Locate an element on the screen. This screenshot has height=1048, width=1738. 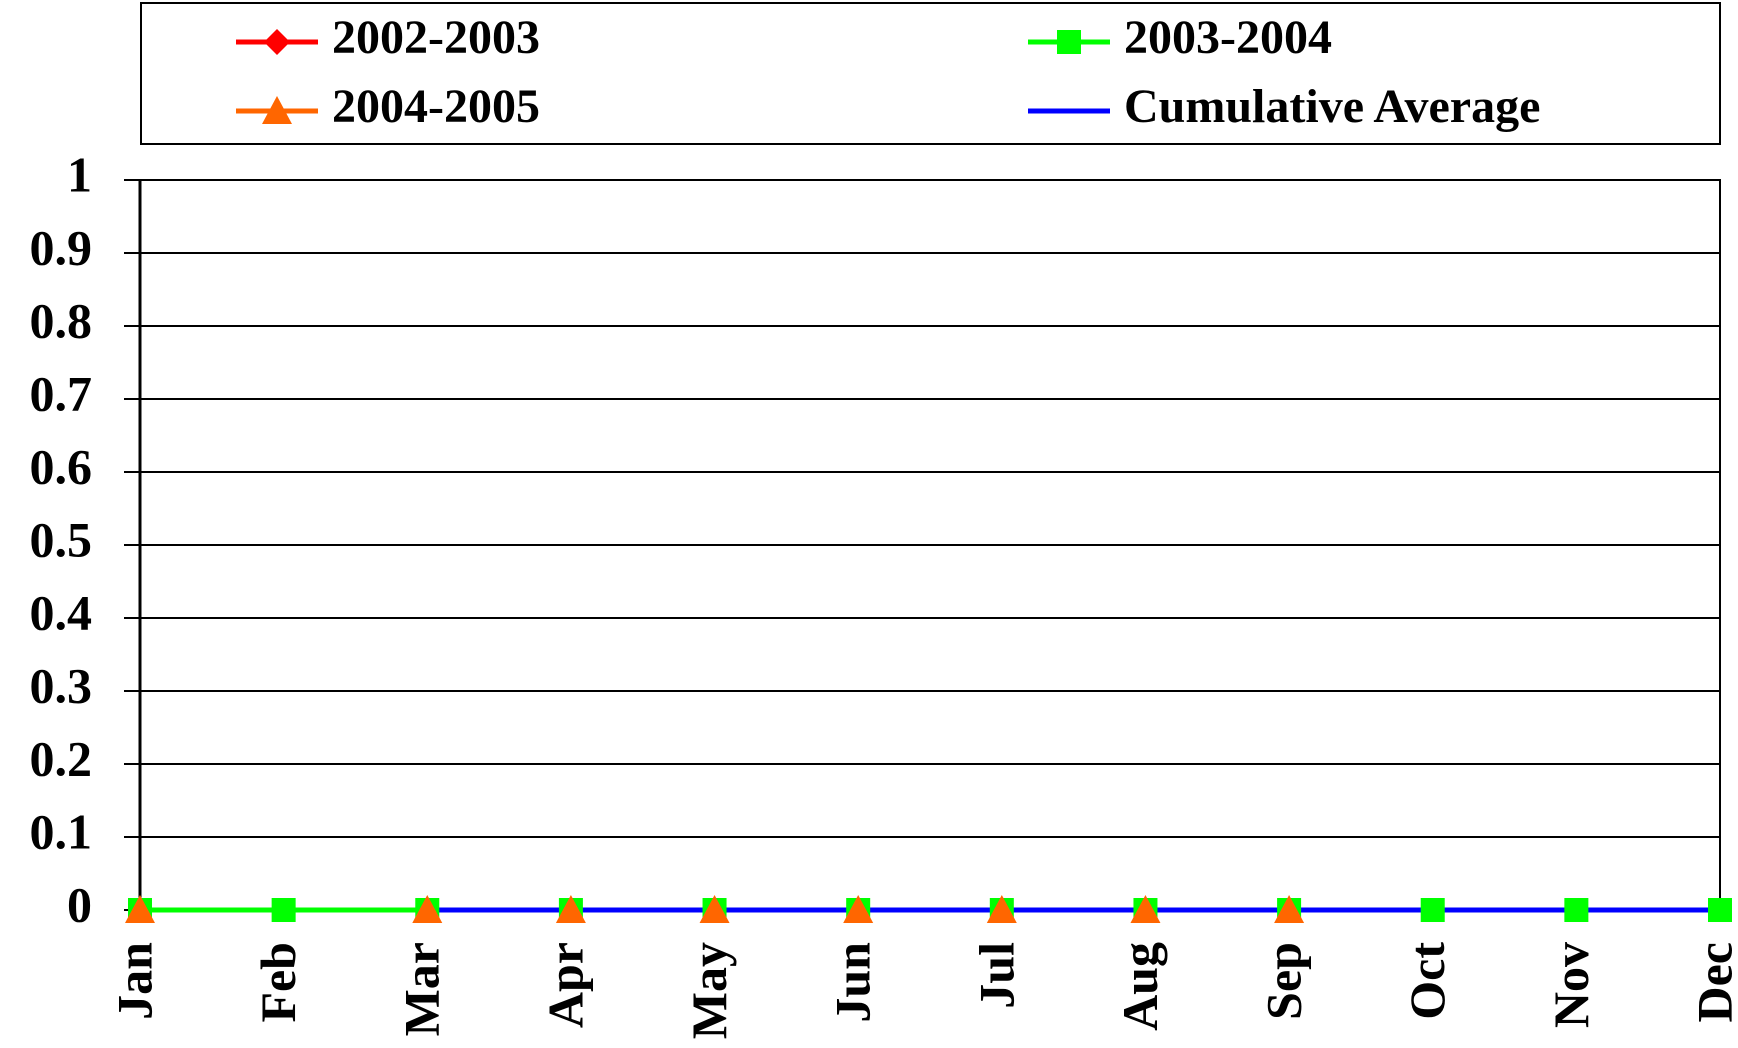
legend-box is located at coordinates (930, 73).